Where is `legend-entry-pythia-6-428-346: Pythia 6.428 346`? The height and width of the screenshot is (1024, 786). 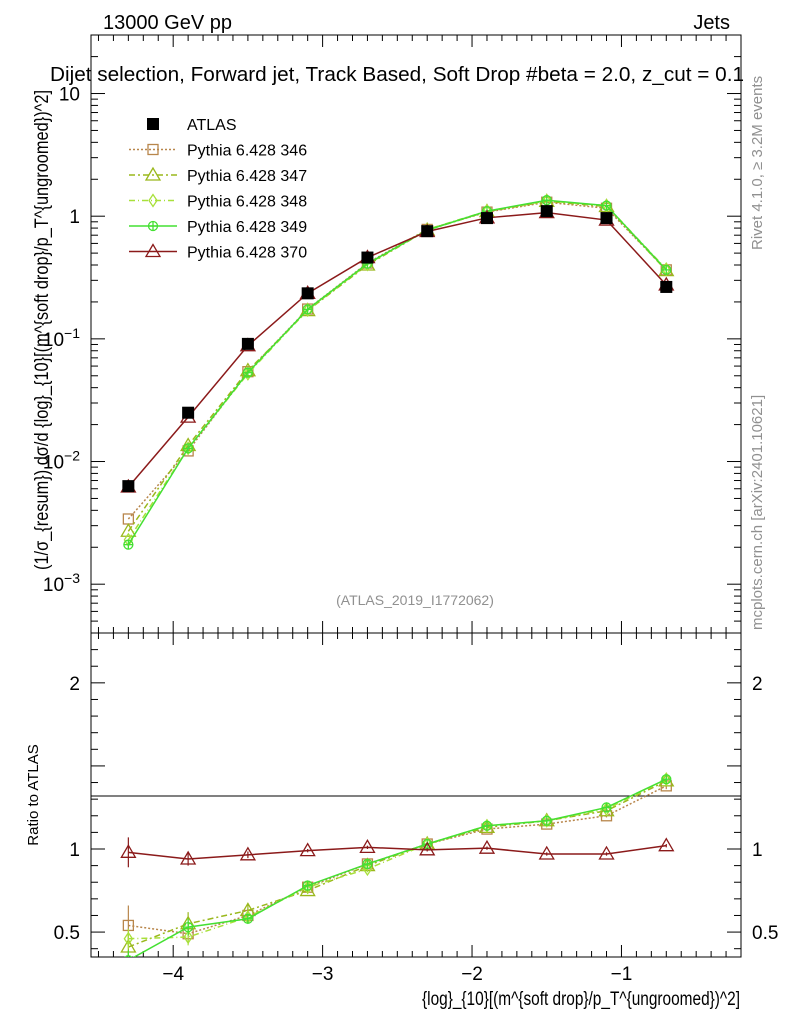
legend-entry-pythia-6-428-346: Pythia 6.428 346 is located at coordinates (218, 151).